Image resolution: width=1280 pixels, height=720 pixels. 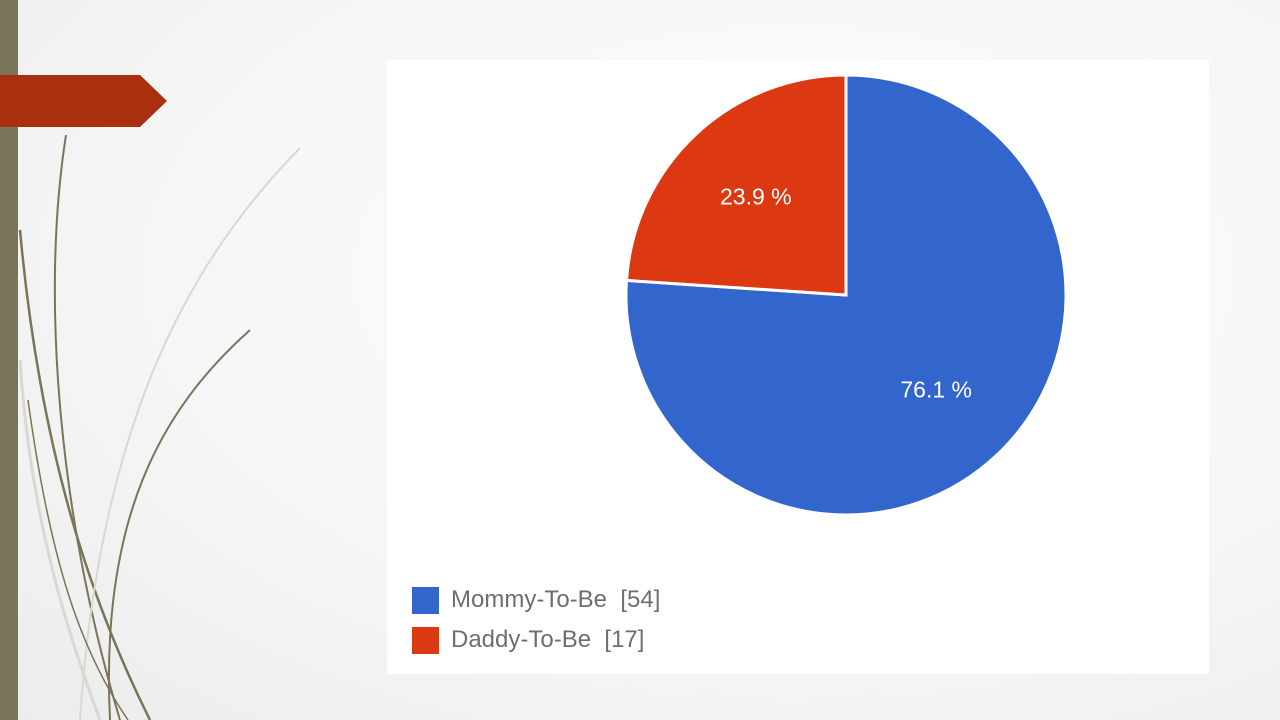 What do you see at coordinates (556, 599) in the screenshot?
I see `legend-label-mommy: Mommy-To-Be [54]` at bounding box center [556, 599].